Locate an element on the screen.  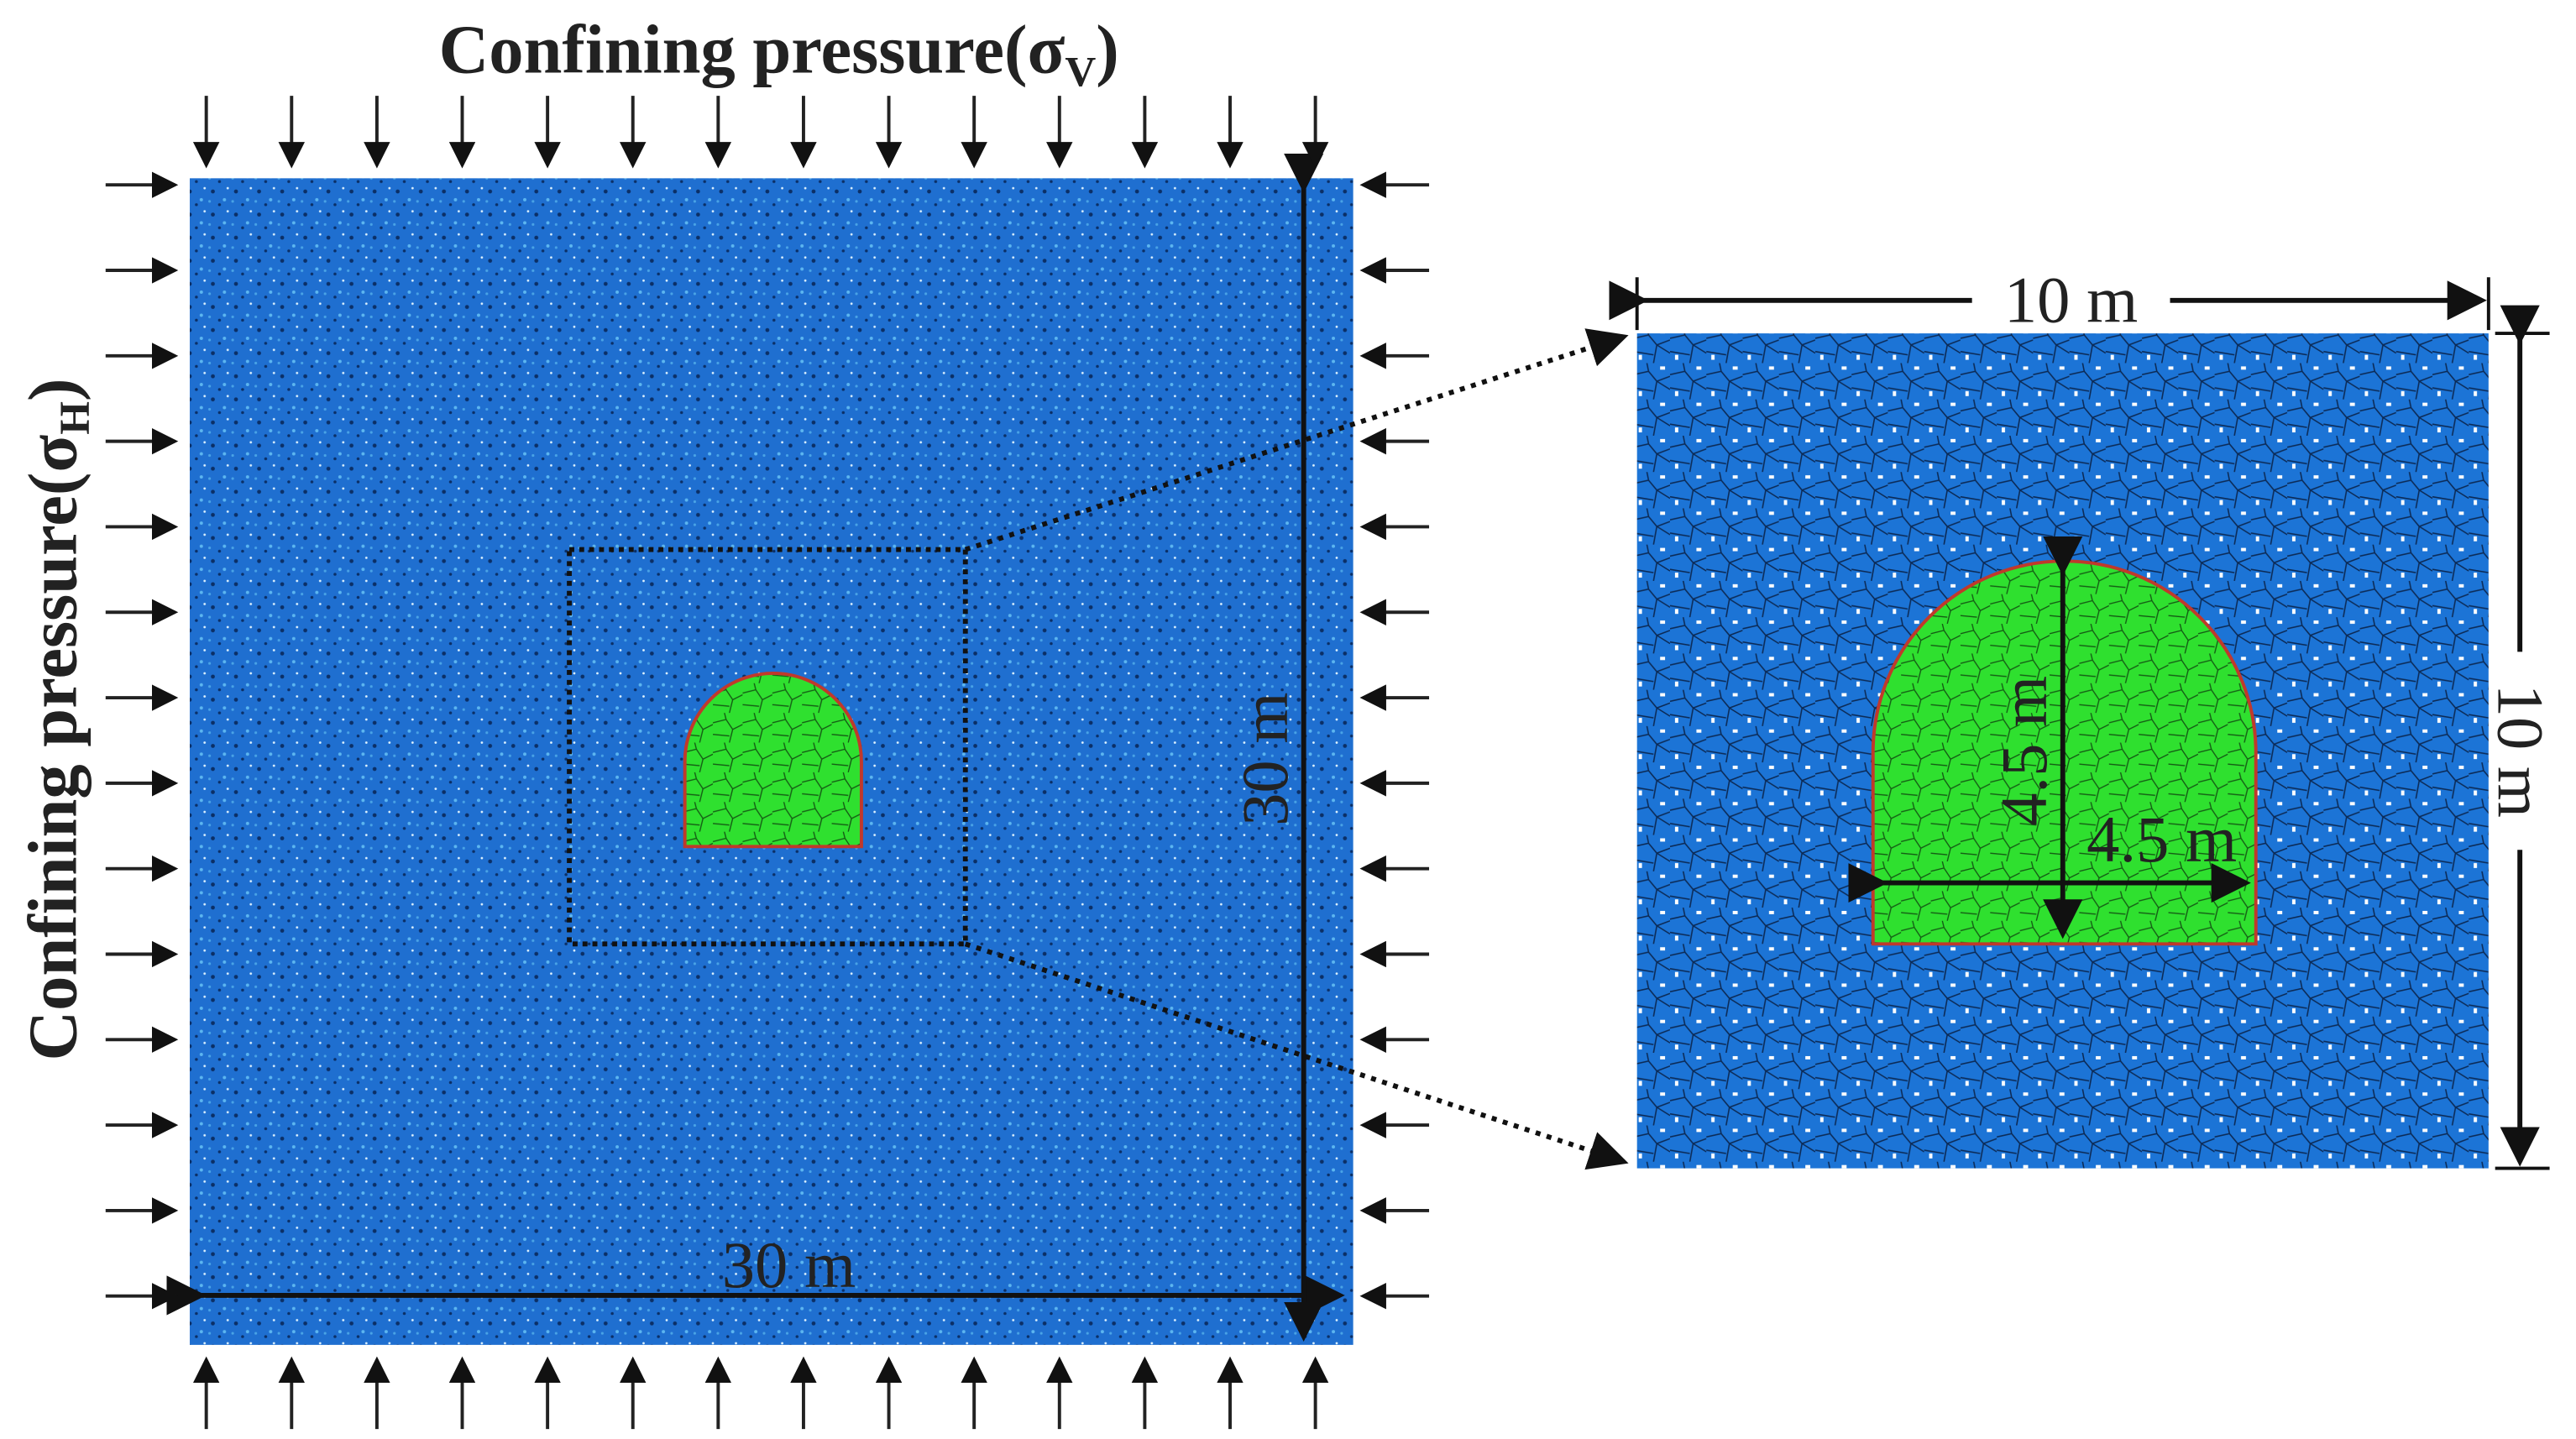
horizontal-pressure-label: Confining pressure(σH) is located at coordinates (56, 720).